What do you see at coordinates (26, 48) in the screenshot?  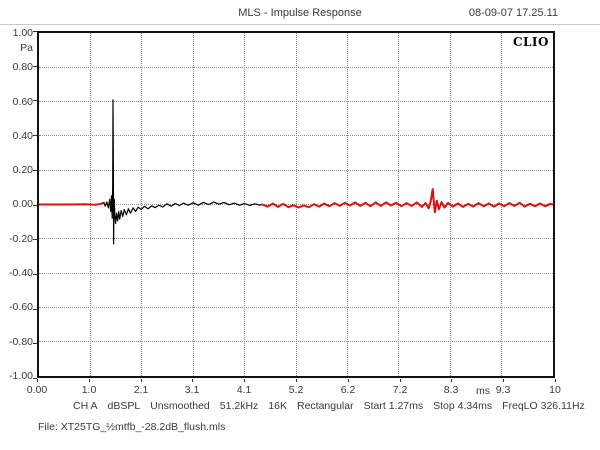 I see `y-axis-unit: Pa` at bounding box center [26, 48].